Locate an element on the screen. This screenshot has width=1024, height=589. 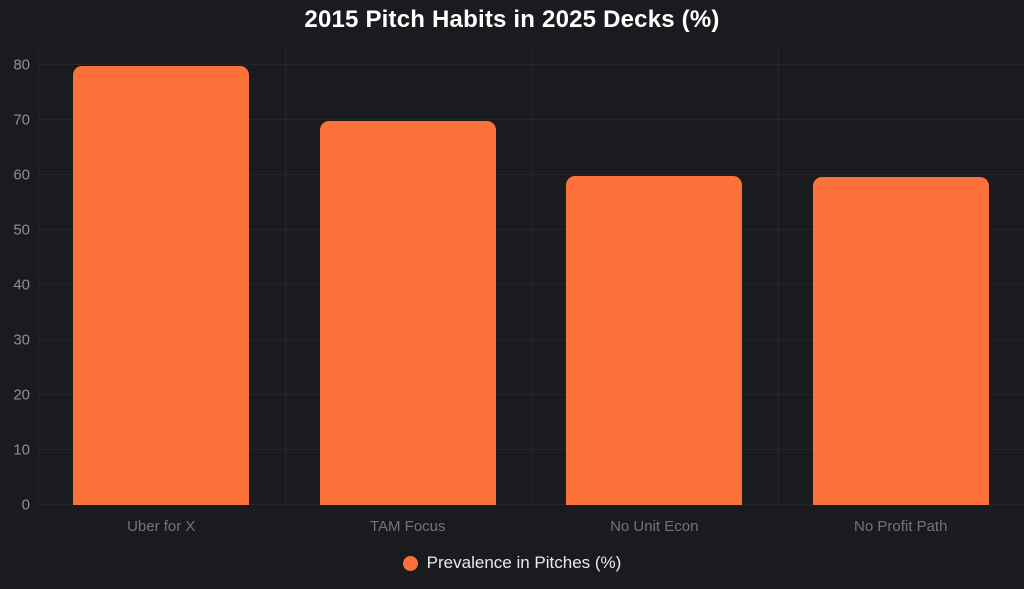
x-axis-label: Uber for X is located at coordinates (161, 526).